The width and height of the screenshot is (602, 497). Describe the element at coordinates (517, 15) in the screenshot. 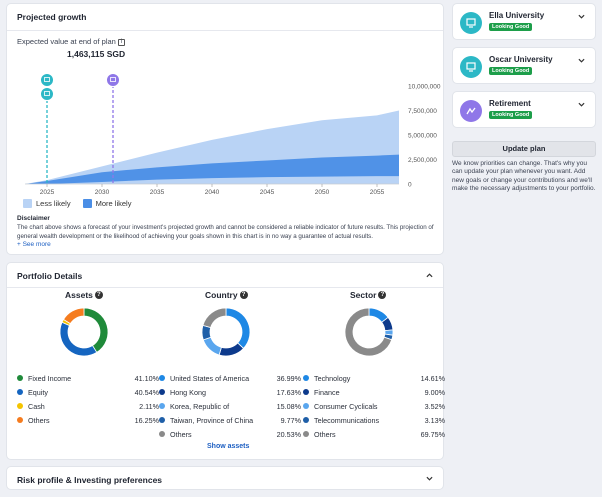

I see `goal-name: Ella University` at that location.